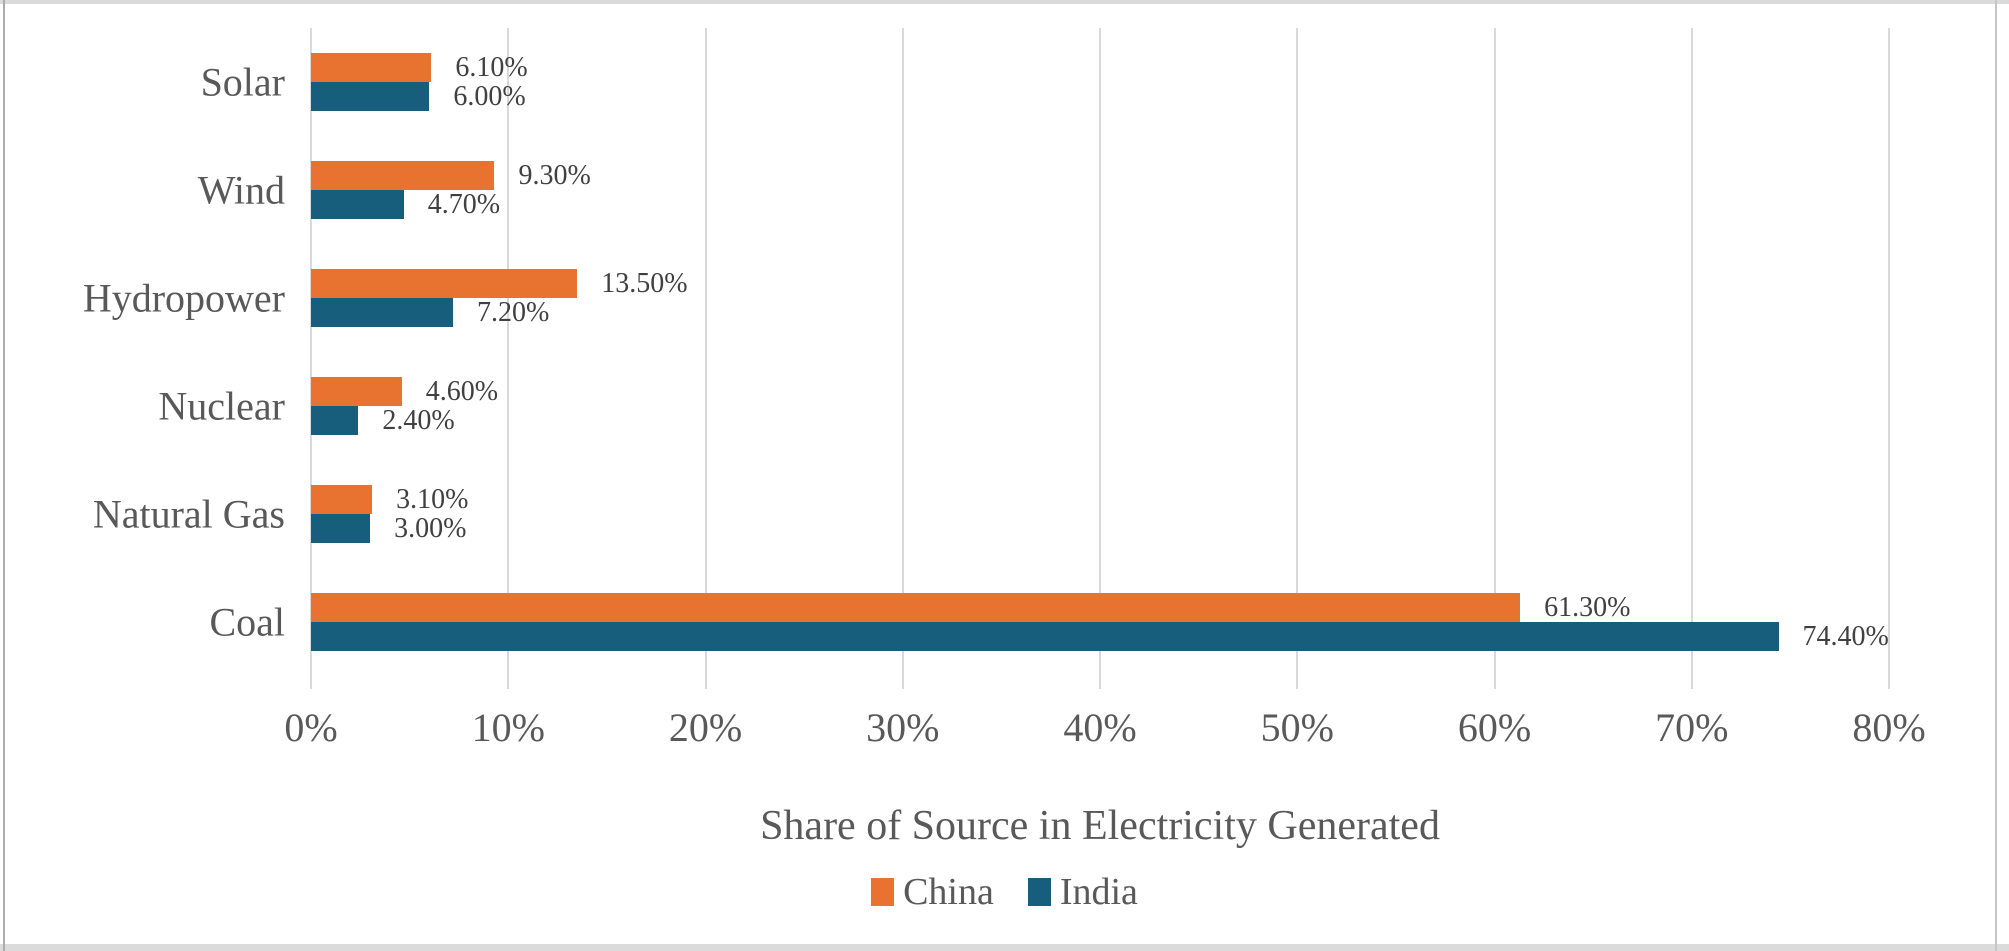 The width and height of the screenshot is (2009, 951). I want to click on bar-line: 6.10%, so click(1100, 67).